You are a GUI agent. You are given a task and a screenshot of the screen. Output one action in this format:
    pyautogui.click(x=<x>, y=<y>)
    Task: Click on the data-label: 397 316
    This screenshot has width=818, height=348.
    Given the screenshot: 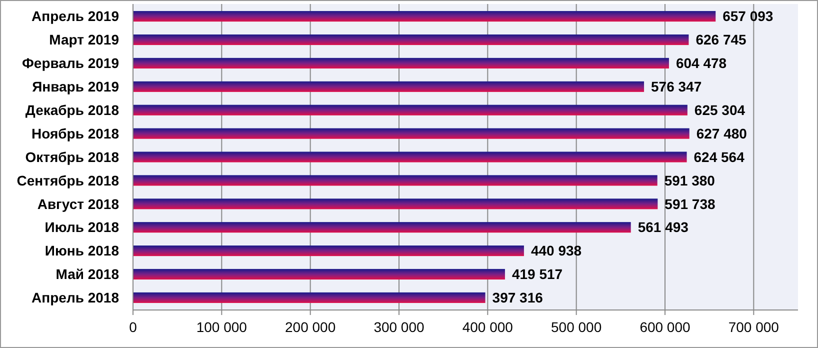 What is the action you would take?
    pyautogui.click(x=518, y=298)
    